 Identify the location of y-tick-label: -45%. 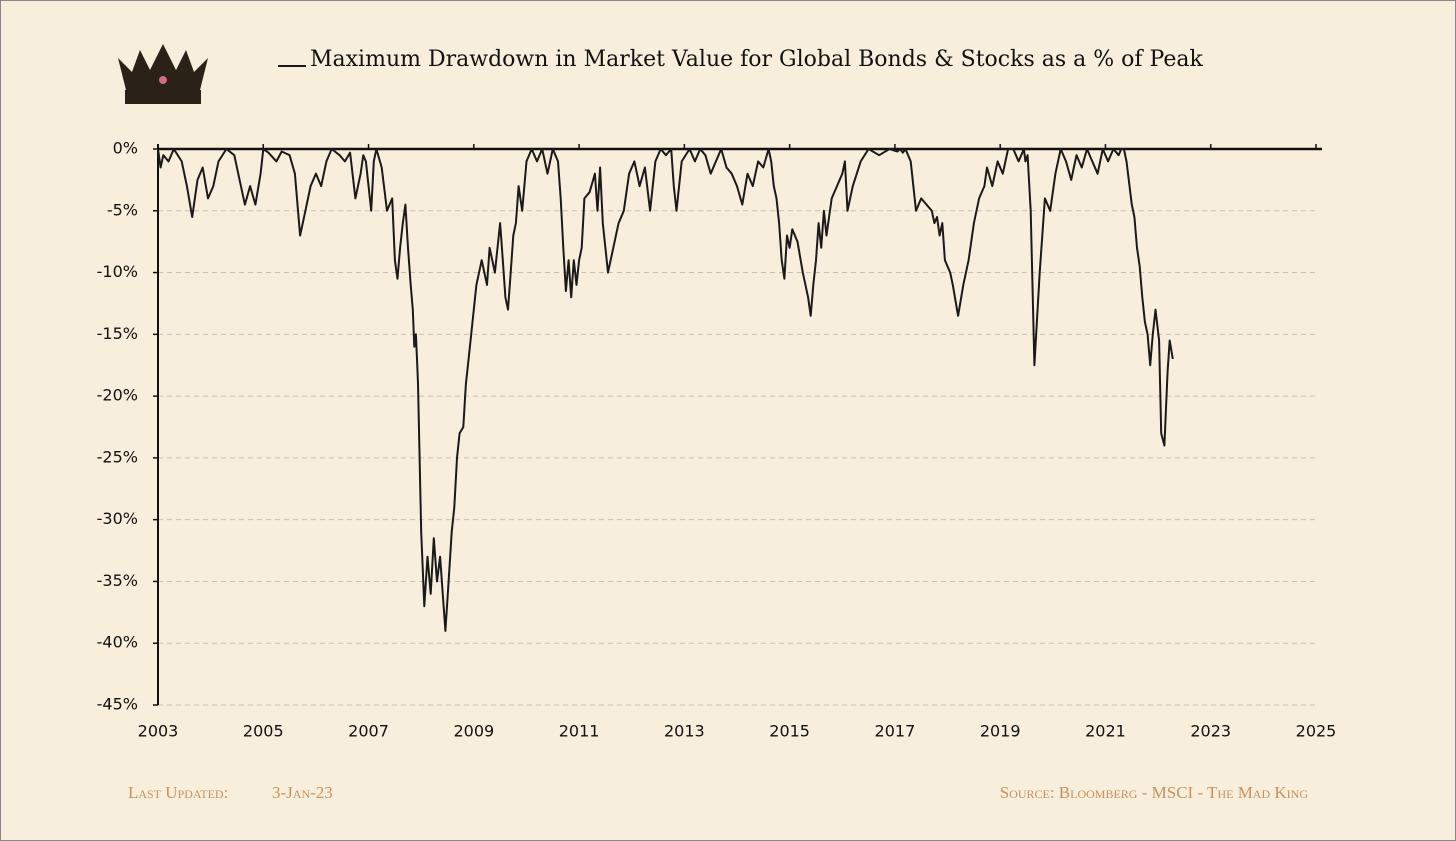
(117, 704).